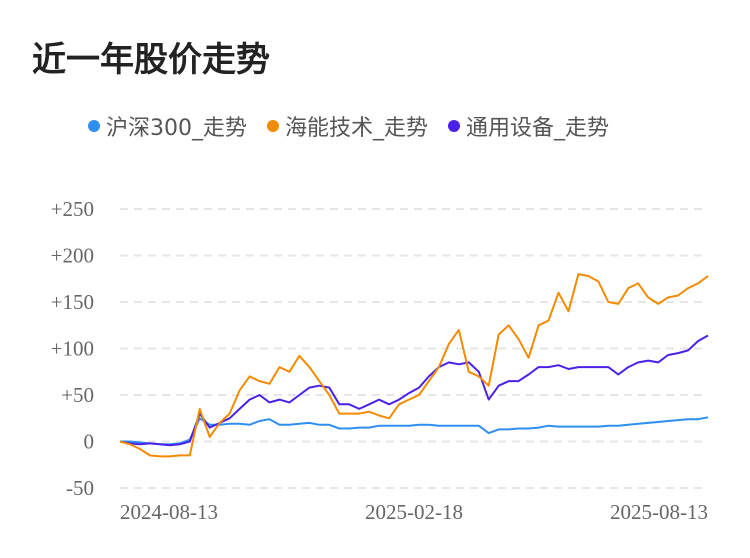 The image size is (750, 558). What do you see at coordinates (89, 442) in the screenshot?
I see `y-tick-label: 0` at bounding box center [89, 442].